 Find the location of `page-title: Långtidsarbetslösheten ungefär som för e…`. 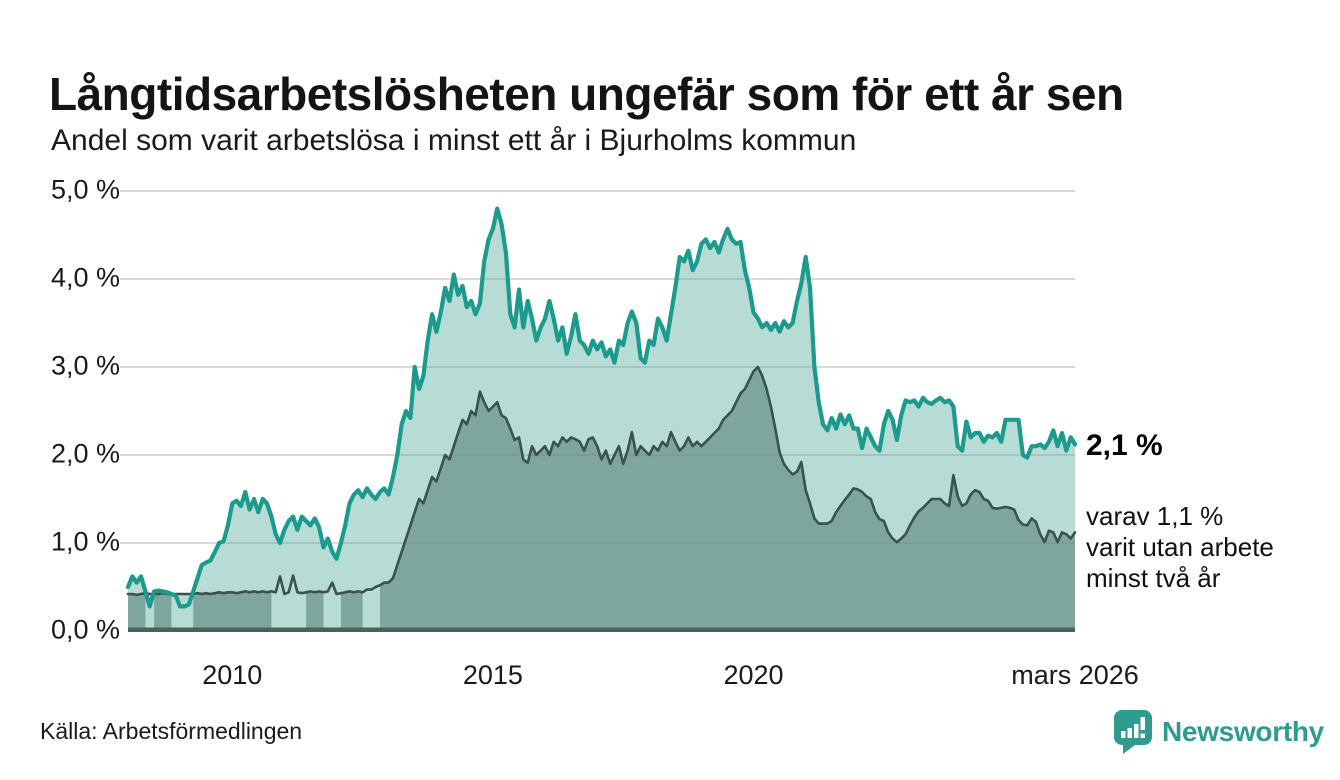

page-title: Långtidsarbetslösheten ungefär som för e… is located at coordinates (586, 93).